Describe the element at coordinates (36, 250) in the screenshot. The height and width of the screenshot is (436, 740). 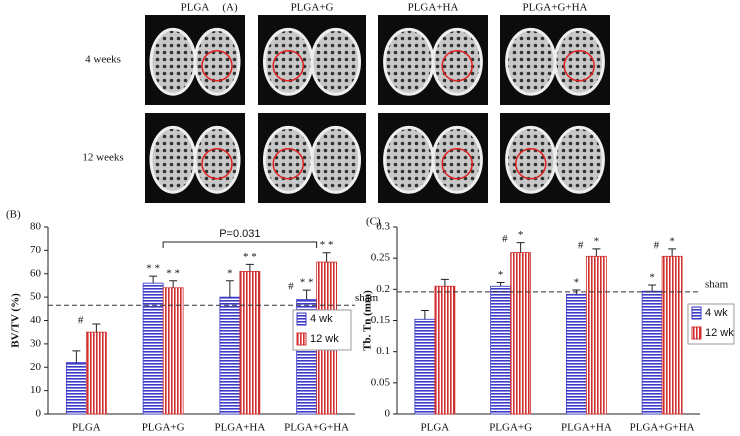
I see `y-tick-label: 70` at that location.